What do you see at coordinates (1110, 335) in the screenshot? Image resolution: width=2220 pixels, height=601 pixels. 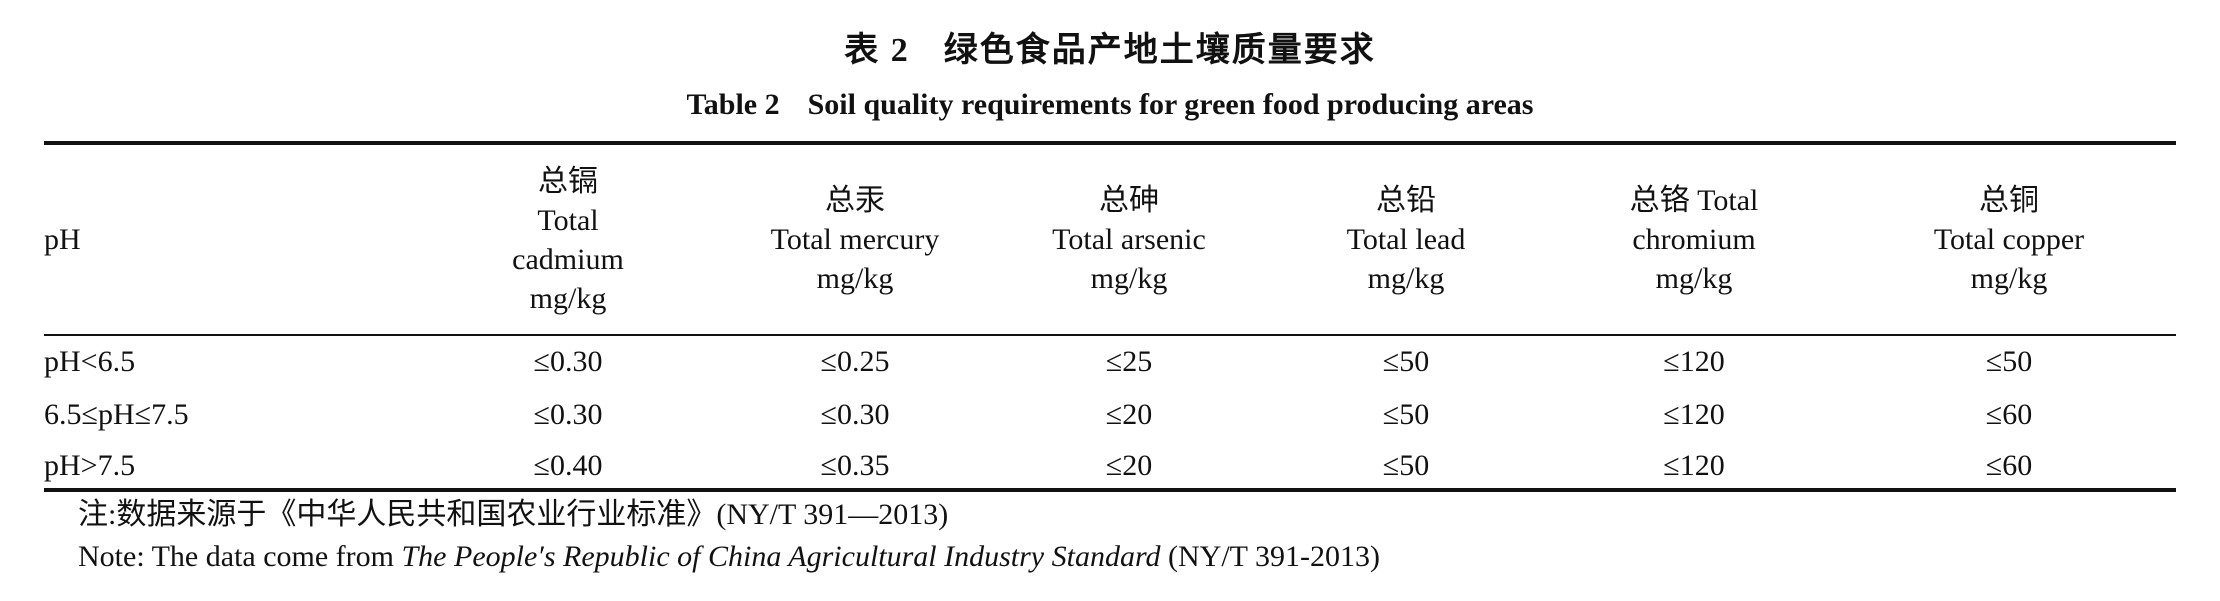 I see `table-header-rule` at bounding box center [1110, 335].